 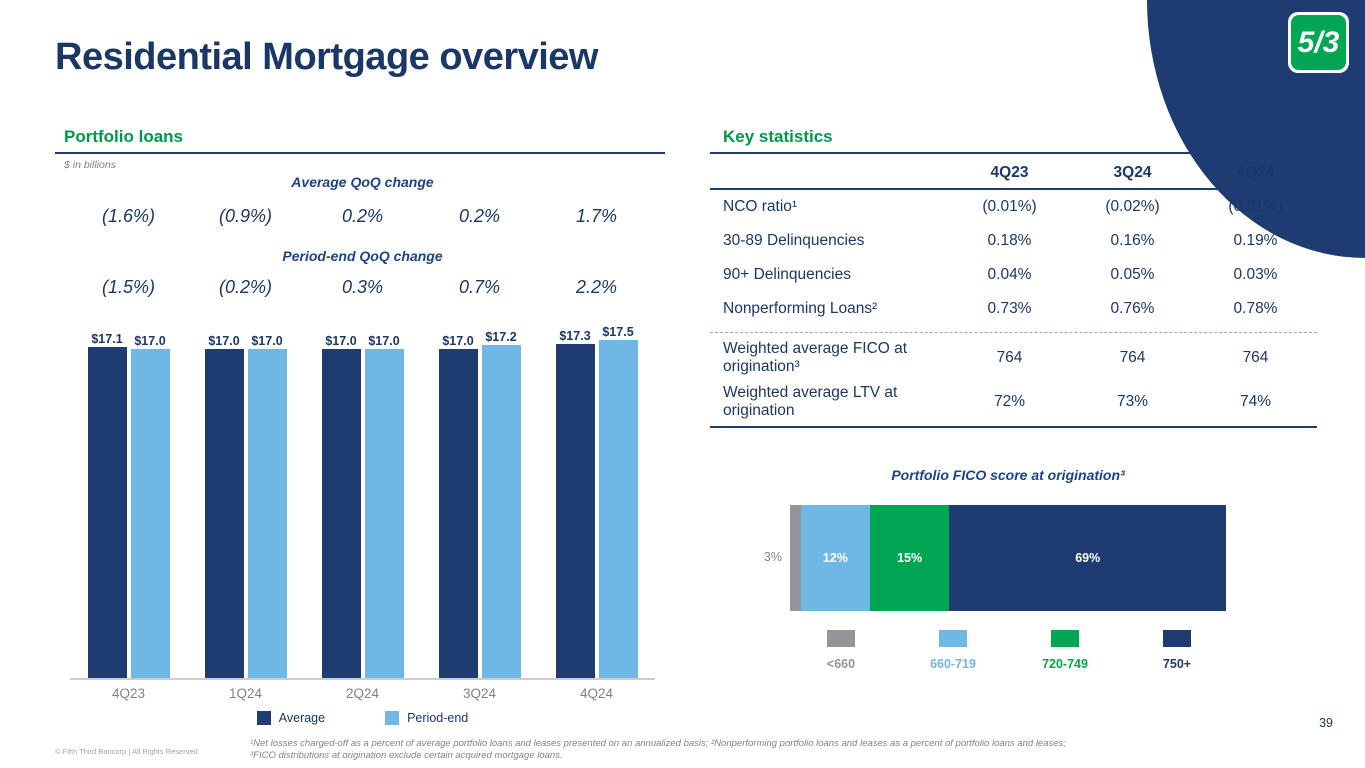 What do you see at coordinates (1009, 274) in the screenshot?
I see `row-value: 0.04%` at bounding box center [1009, 274].